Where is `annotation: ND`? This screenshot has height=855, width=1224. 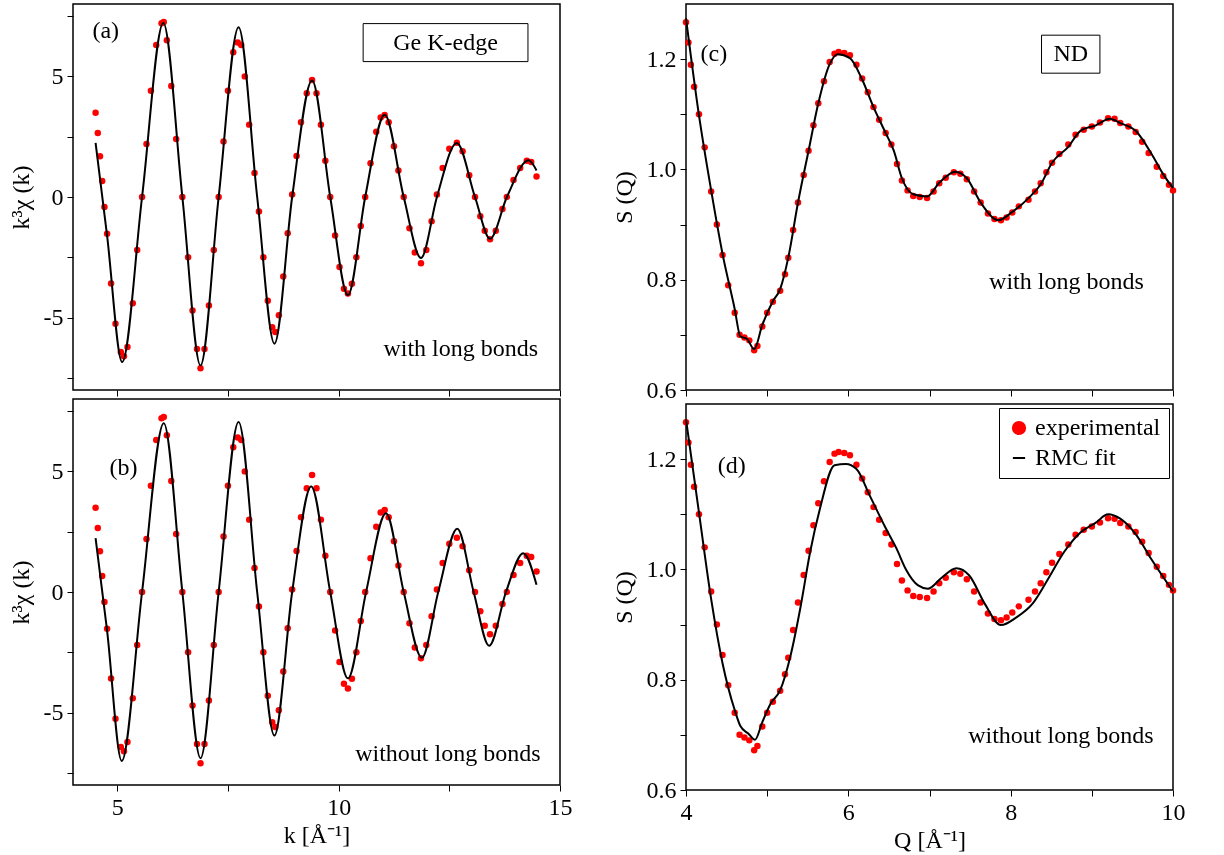 annotation: ND is located at coordinates (1071, 53).